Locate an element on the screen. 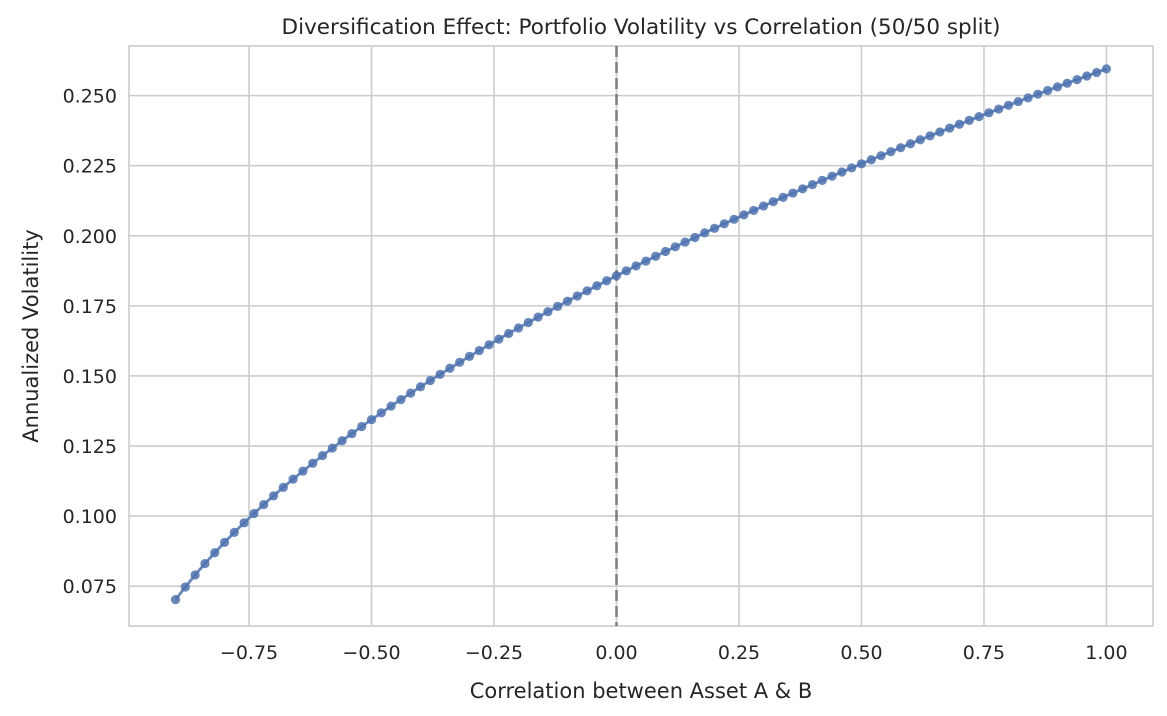 Image resolution: width=1167 pixels, height=716 pixels. x-tick-label: 0.00 is located at coordinates (616, 653).